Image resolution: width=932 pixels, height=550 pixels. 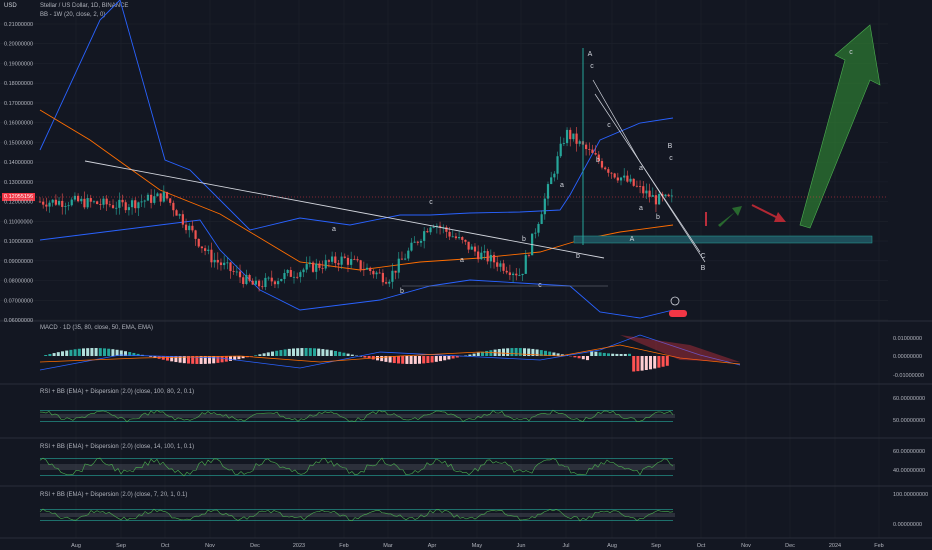 I want to click on wave-label-13: c, so click(x=540, y=285).